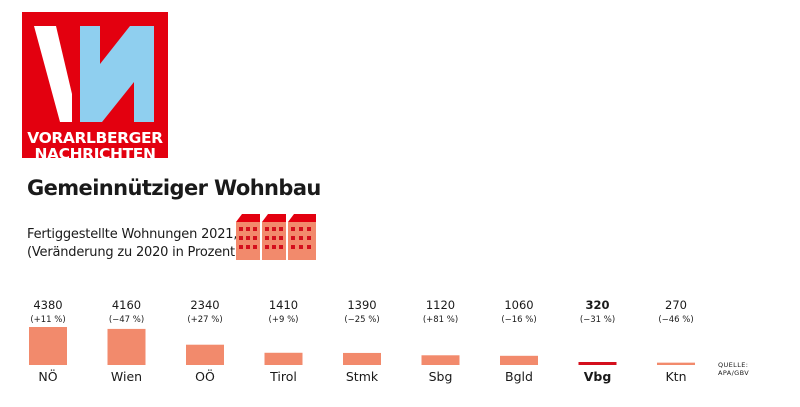 Image resolution: width=800 pixels, height=407 pixels. Describe the element at coordinates (676, 363) in the screenshot. I see `bar-Ktn` at that location.